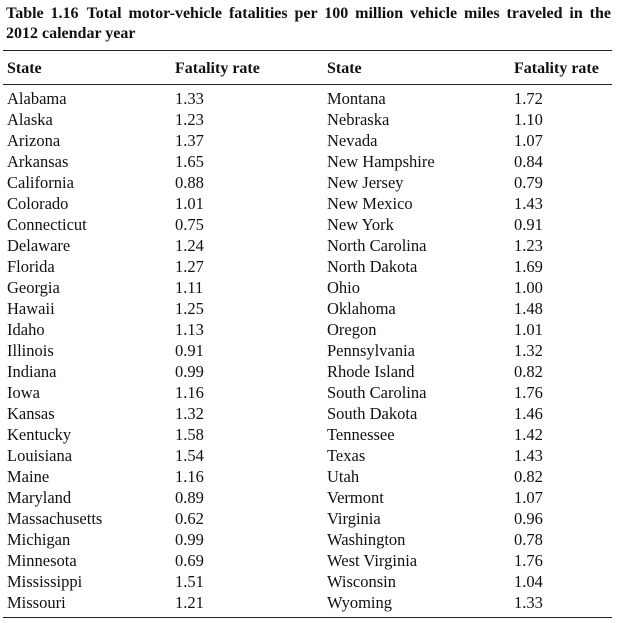  Describe the element at coordinates (352, 329) in the screenshot. I see `state-cell: Oregon` at that location.